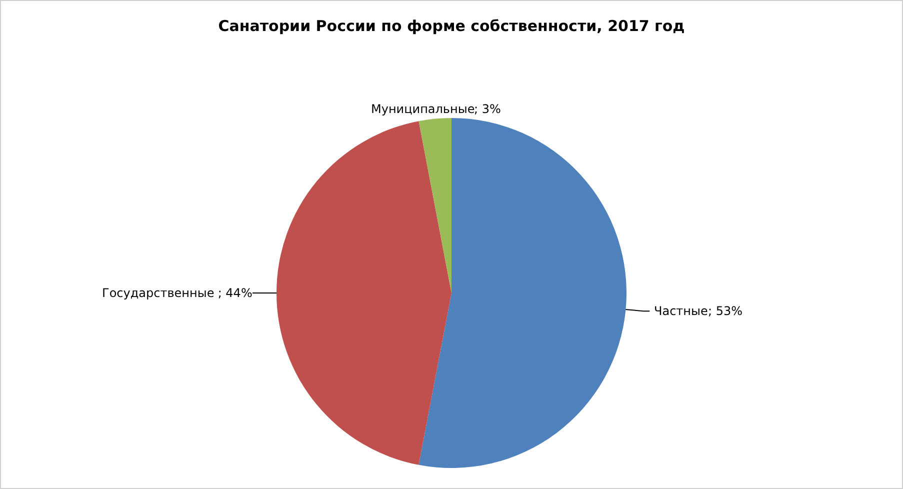 Image resolution: width=903 pixels, height=489 pixels. Describe the element at coordinates (681, 311) in the screenshot. I see `slice-label: Частные` at that location.